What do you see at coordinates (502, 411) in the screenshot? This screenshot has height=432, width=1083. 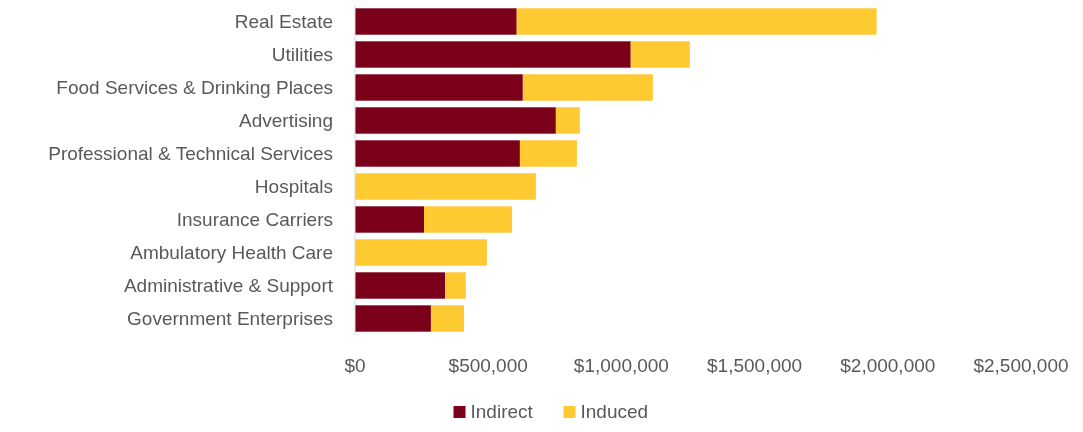 I see `legend-label: Indirect` at bounding box center [502, 411].